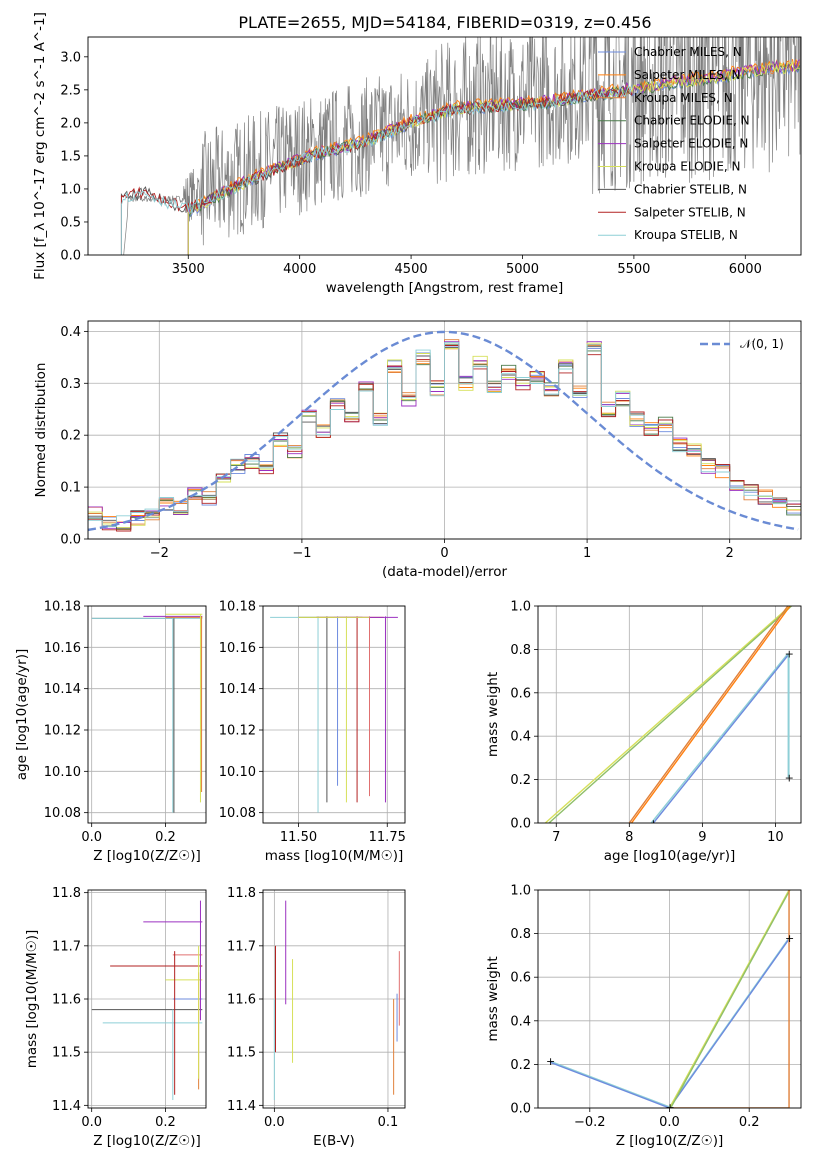 Image resolution: width=819 pixels, height=1170 pixels. What do you see at coordinates (22, 715) in the screenshot?
I see `y-axis-label: age [log10(age/yr)]` at bounding box center [22, 715].